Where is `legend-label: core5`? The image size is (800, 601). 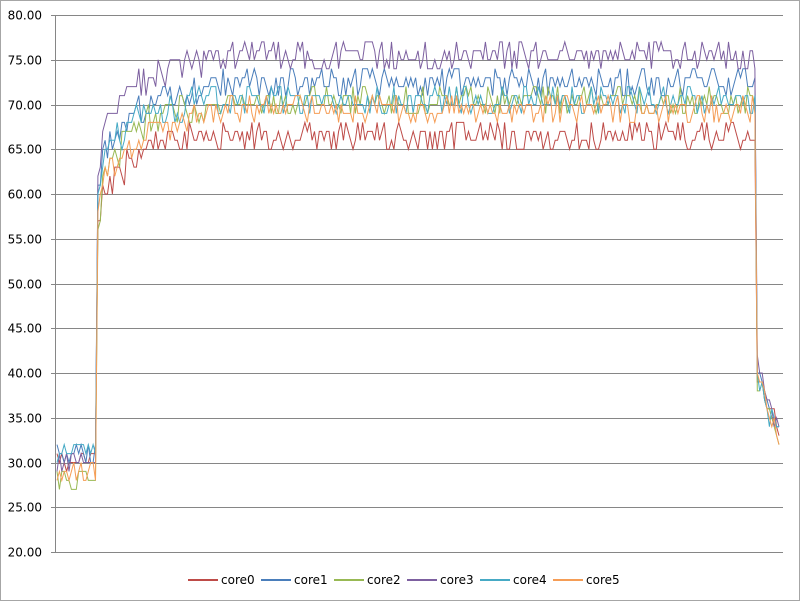 legend-label: core5 is located at coordinates (603, 580).